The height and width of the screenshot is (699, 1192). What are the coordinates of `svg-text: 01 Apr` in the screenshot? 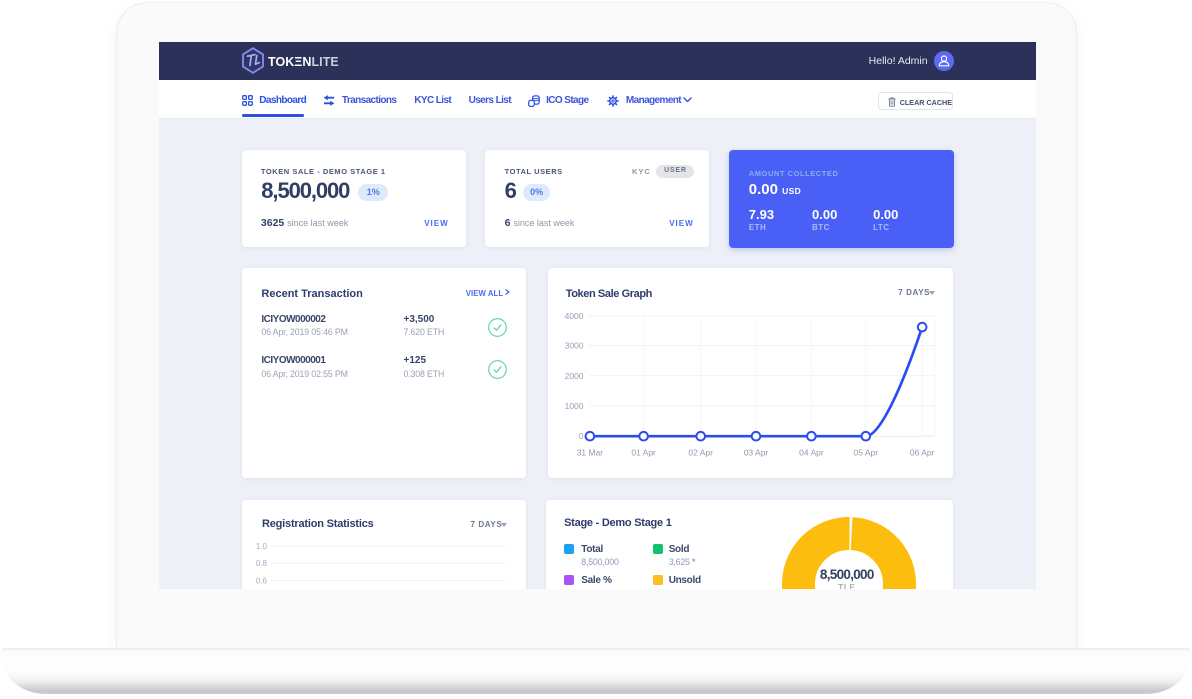 It's located at (643, 452).